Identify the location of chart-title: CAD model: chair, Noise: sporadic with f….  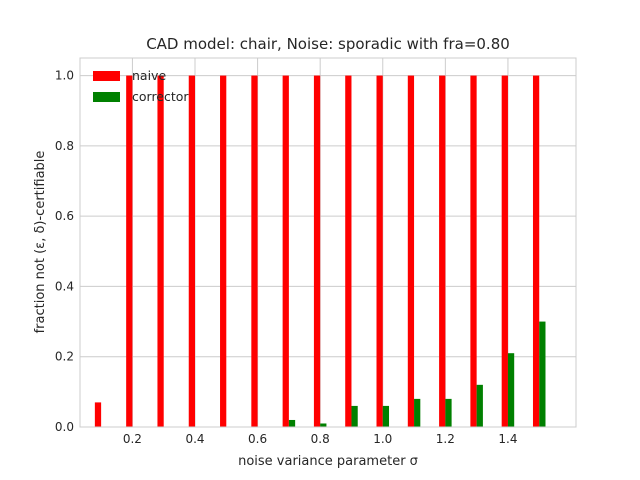
(328, 44).